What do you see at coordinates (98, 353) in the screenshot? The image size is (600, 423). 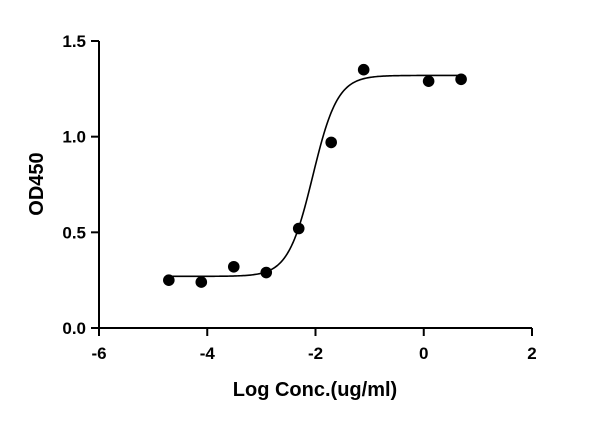 I see `x-tick-label: -6` at bounding box center [98, 353].